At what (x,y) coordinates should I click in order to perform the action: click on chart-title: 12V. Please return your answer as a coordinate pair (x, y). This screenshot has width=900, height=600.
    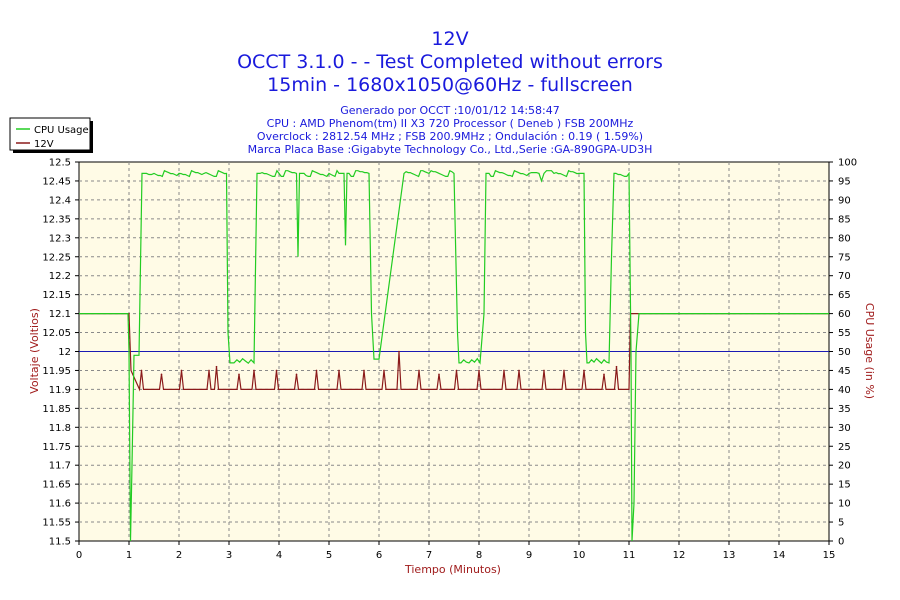
    Looking at the image, I should click on (449, 39).